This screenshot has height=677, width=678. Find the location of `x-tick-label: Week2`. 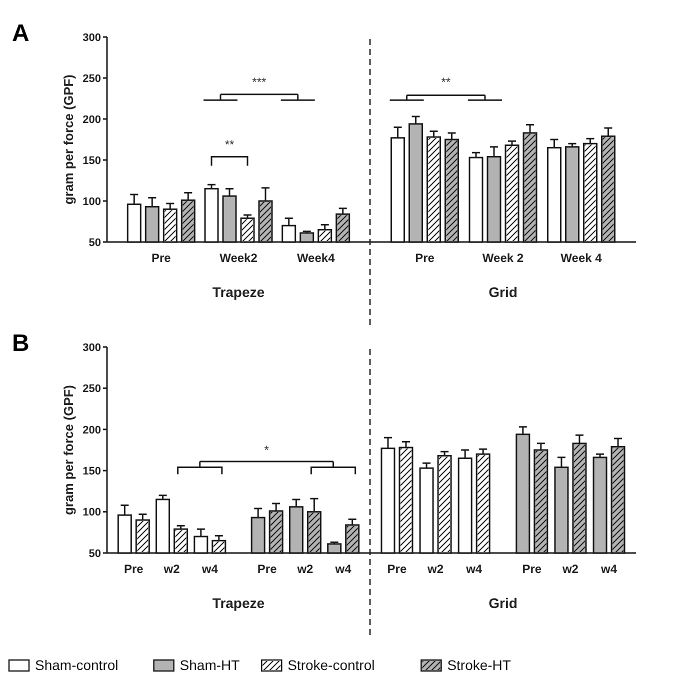

x-tick-label: Week2 is located at coordinates (239, 258).